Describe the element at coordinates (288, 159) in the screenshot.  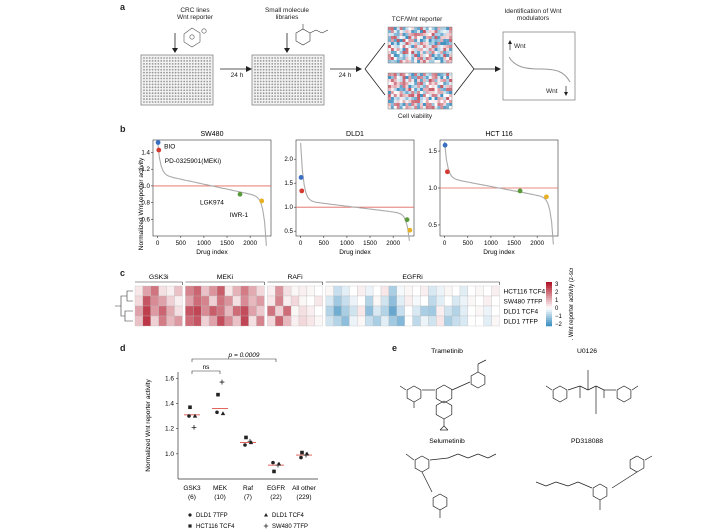
I see `y-tick-label: 2.0` at that location.